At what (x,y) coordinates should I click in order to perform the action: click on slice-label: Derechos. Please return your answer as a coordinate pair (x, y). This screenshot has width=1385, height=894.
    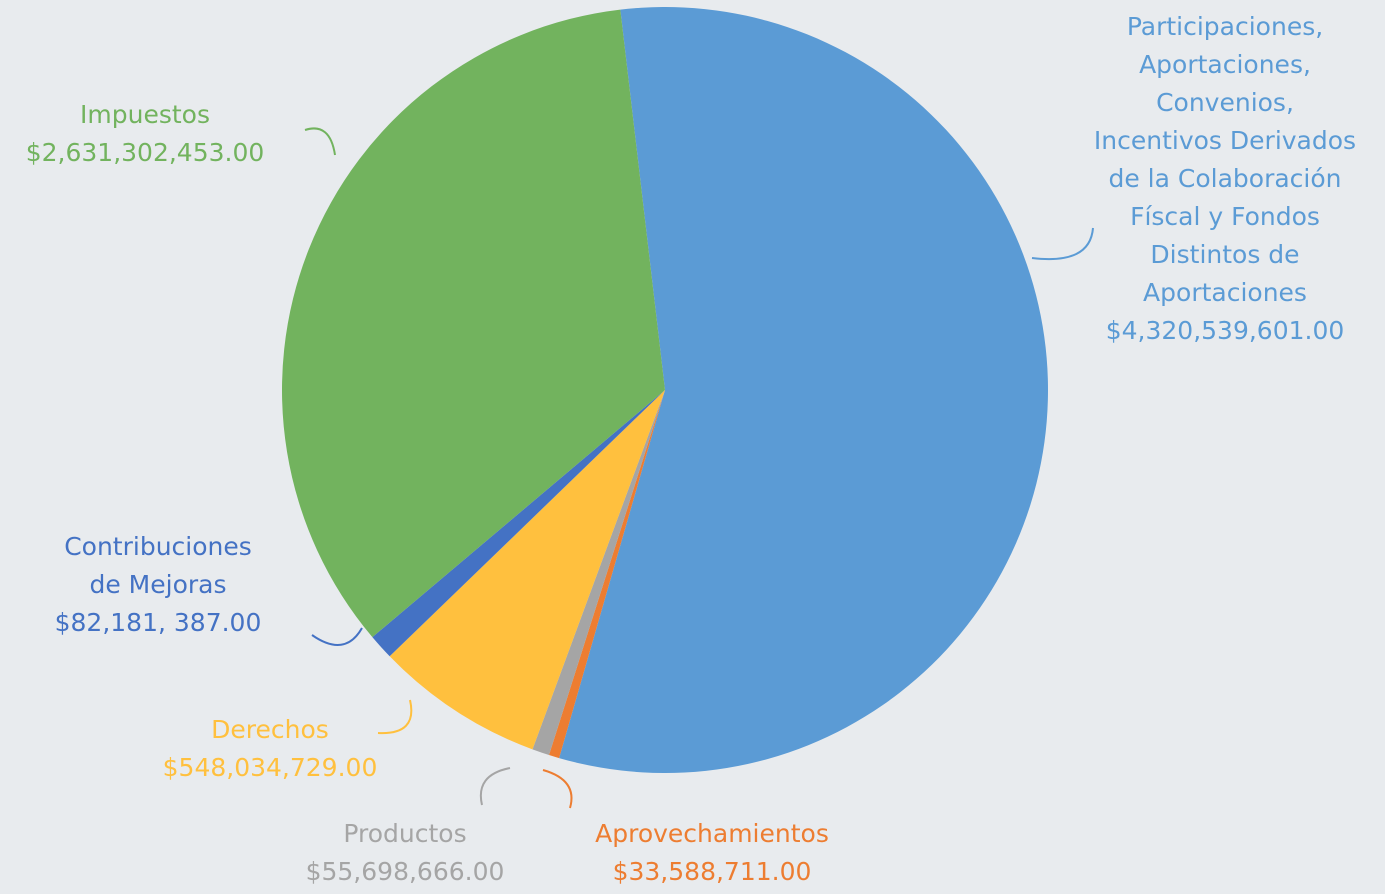
    Looking at the image, I should click on (270, 729).